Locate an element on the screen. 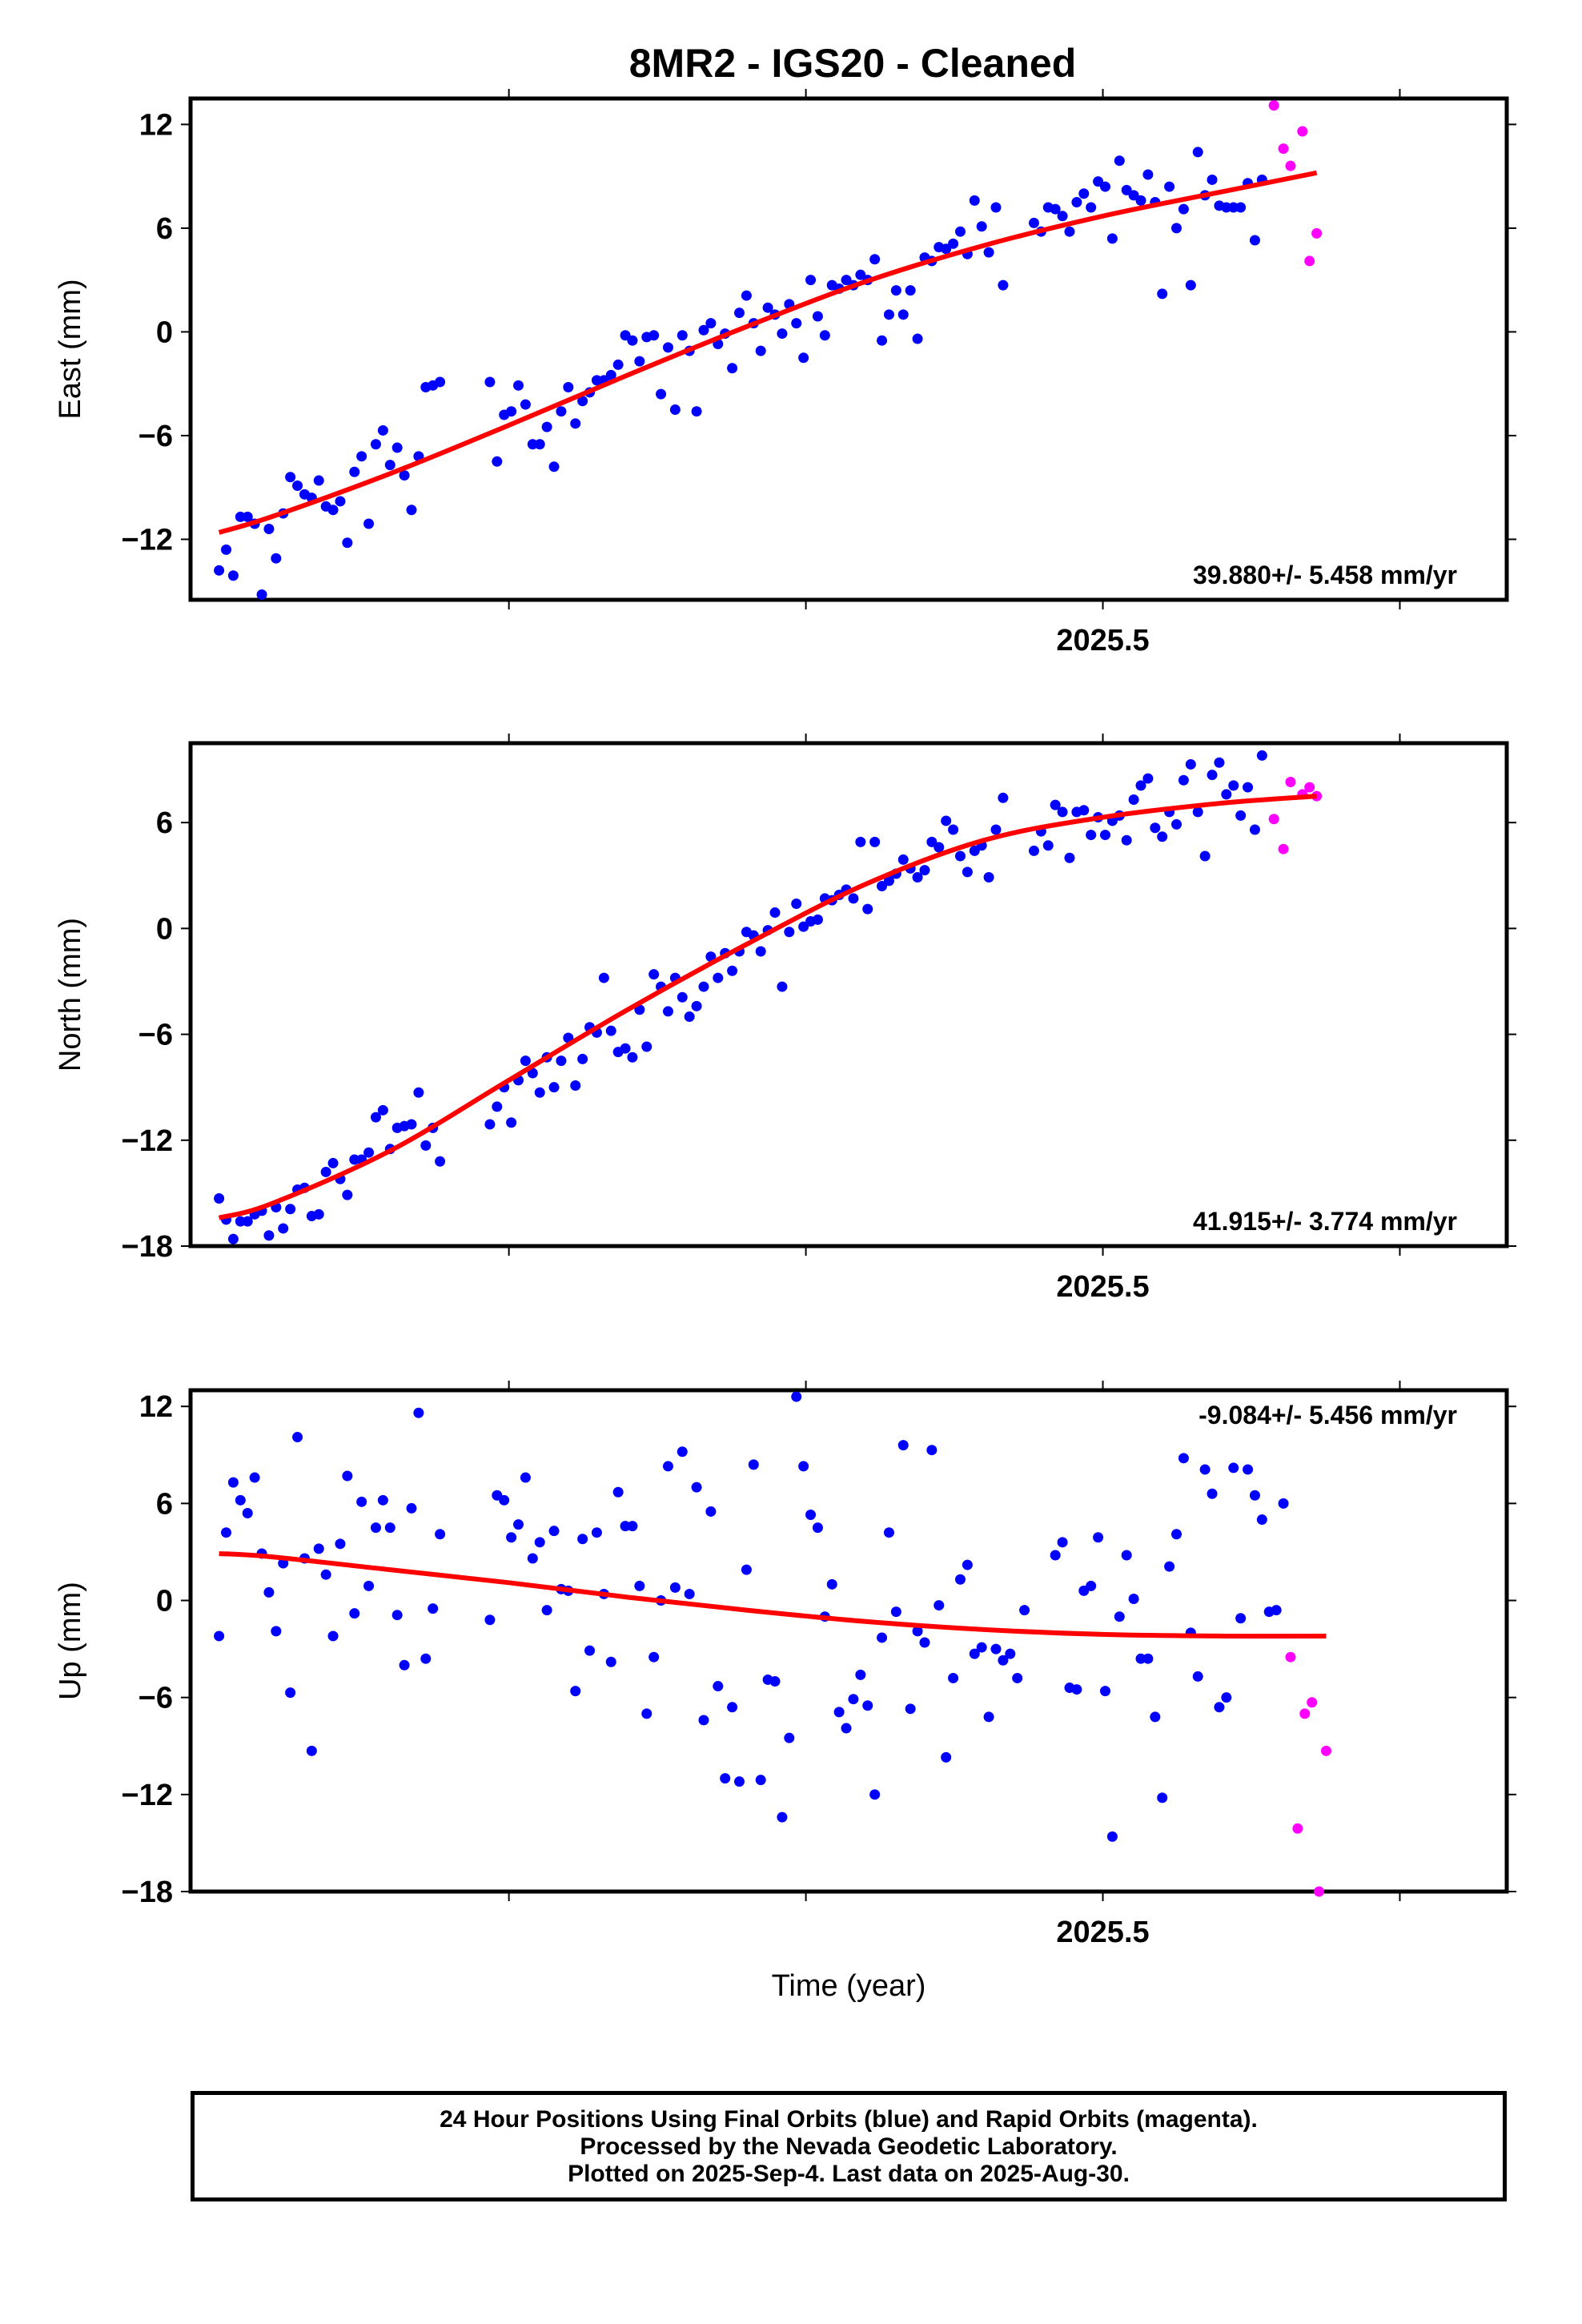 The height and width of the screenshot is (2324, 1582). y-axis-label: North (mm) is located at coordinates (70, 995).